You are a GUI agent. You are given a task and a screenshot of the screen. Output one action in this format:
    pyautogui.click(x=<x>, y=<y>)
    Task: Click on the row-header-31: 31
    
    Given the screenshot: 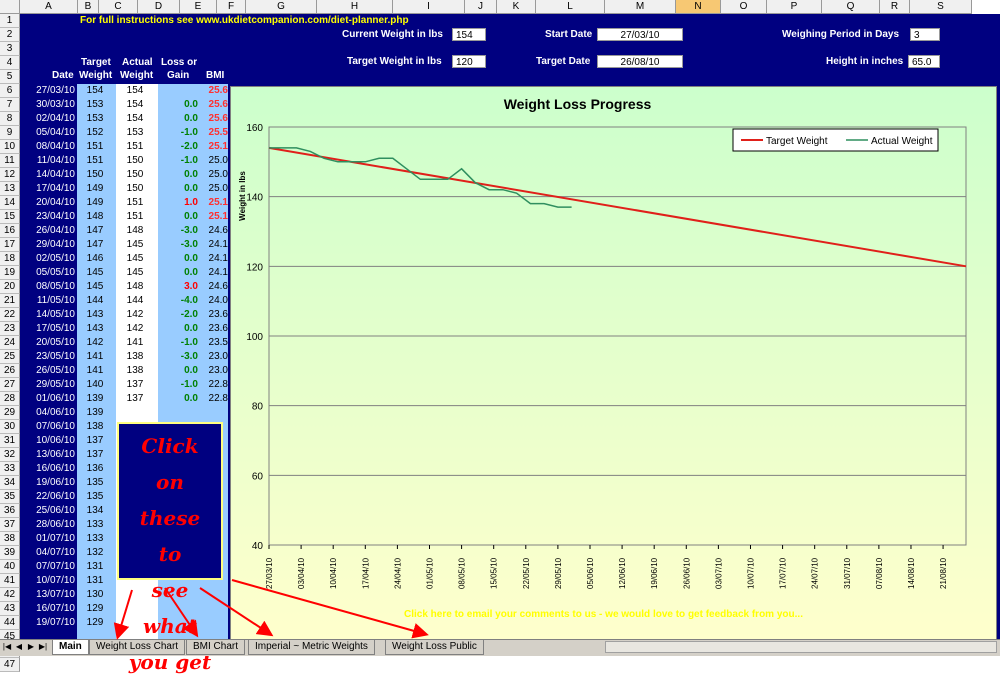 What is the action you would take?
    pyautogui.click(x=10, y=441)
    